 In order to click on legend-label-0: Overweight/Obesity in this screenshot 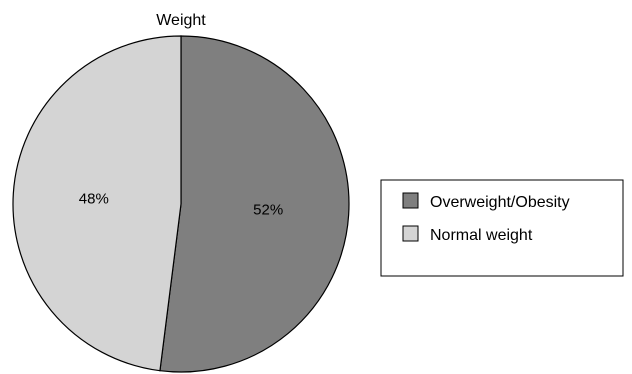, I will do `click(500, 202)`.